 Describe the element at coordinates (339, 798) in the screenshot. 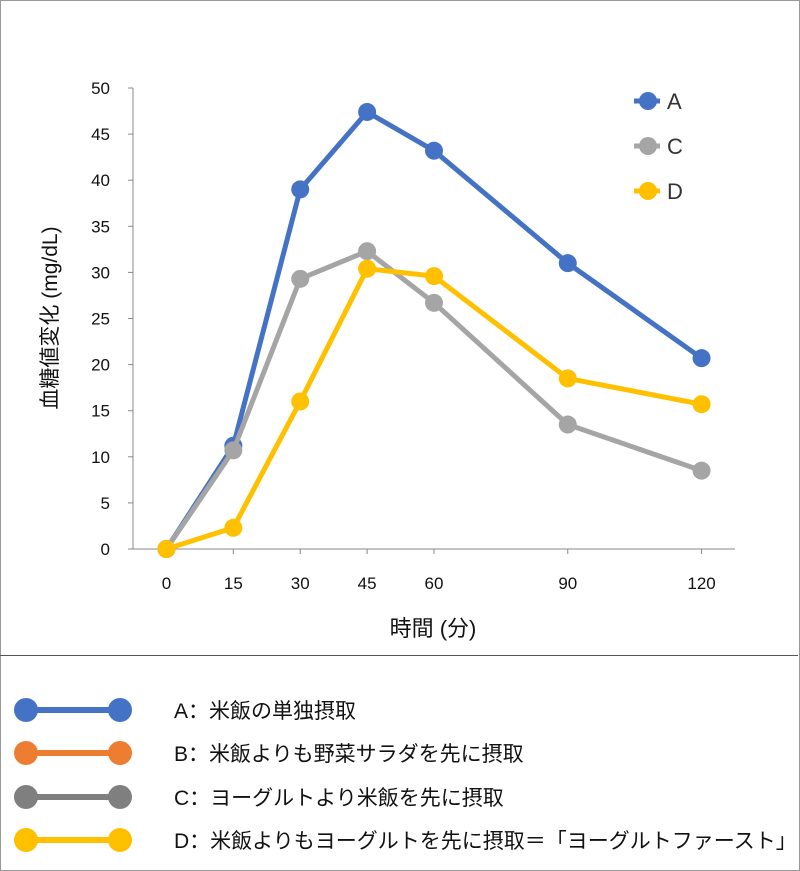

I see `legend-label-c: C：ヨーグルトより米飯を先に摂取` at that location.